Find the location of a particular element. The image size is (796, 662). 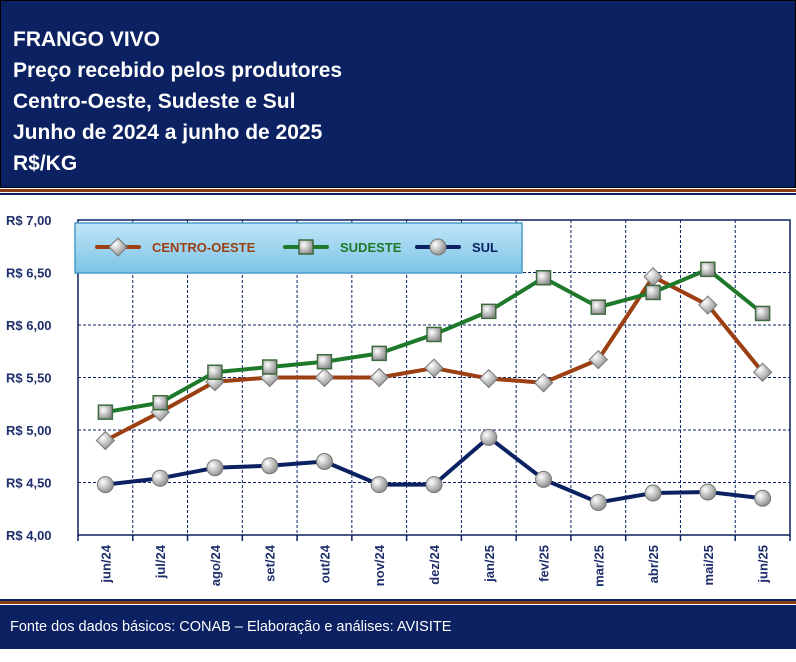

unit-line: R$/KG is located at coordinates (45, 163).